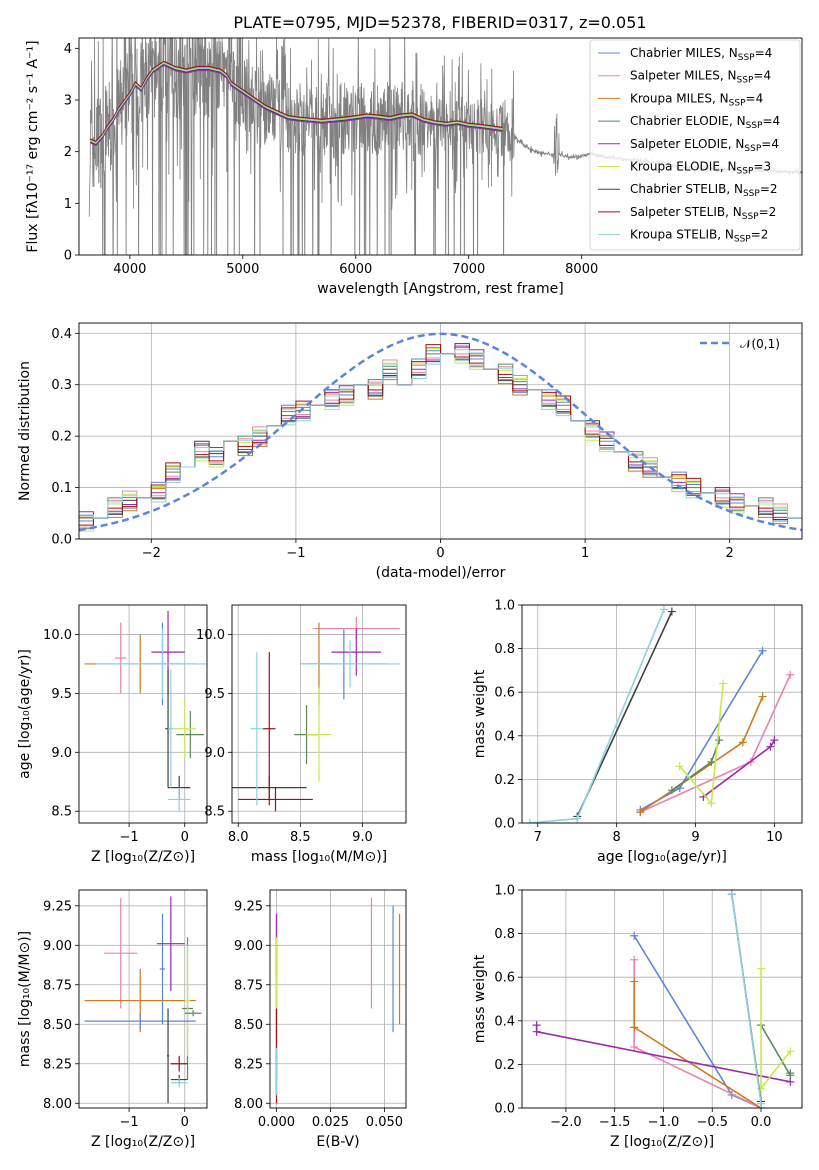 Image resolution: width=819 pixels, height=1170 pixels. What do you see at coordinates (57, 1064) in the screenshot?
I see `y-tick-label: 8.25` at bounding box center [57, 1064].